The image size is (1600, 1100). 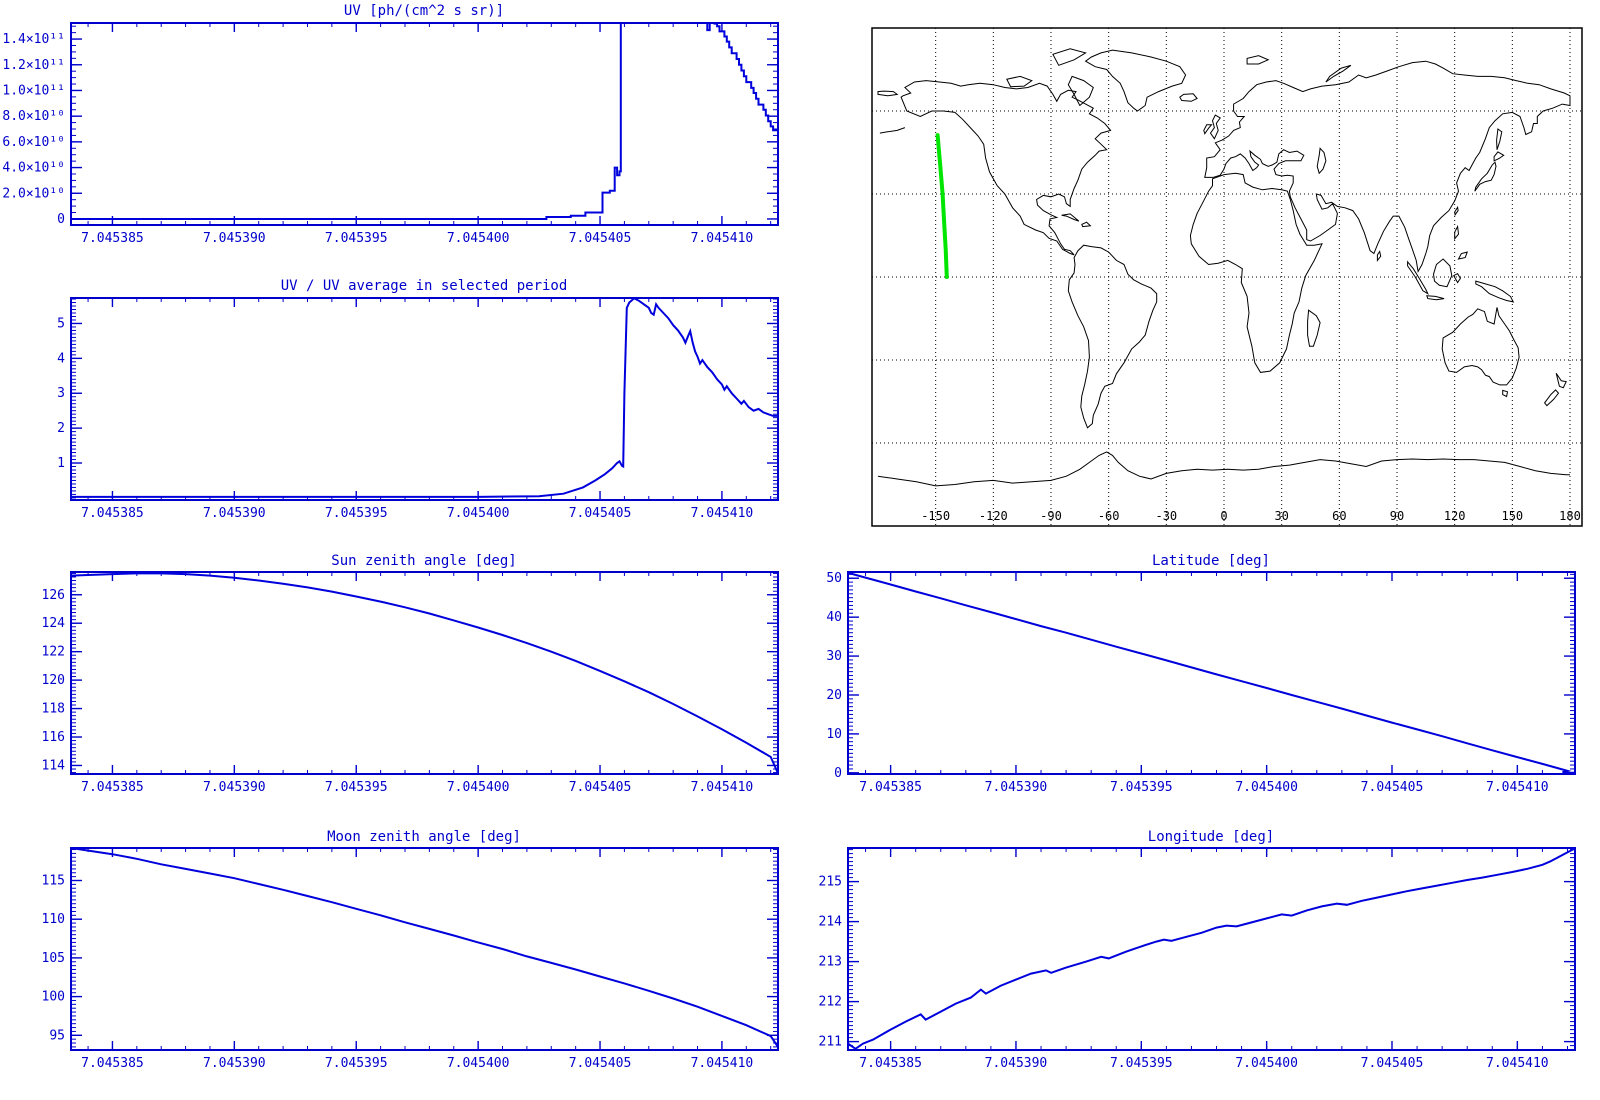 What do you see at coordinates (834, 695) in the screenshot?
I see `y-tick-label: 20` at bounding box center [834, 695].